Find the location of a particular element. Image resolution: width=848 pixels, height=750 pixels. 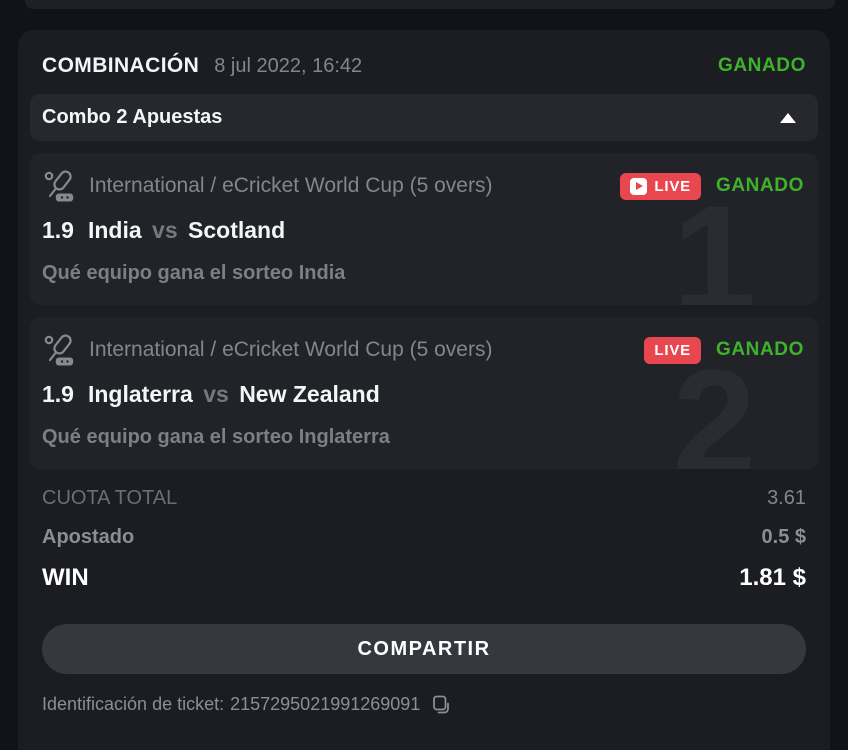

ticket-id-value: 2157295021991269091 is located at coordinates (325, 704).